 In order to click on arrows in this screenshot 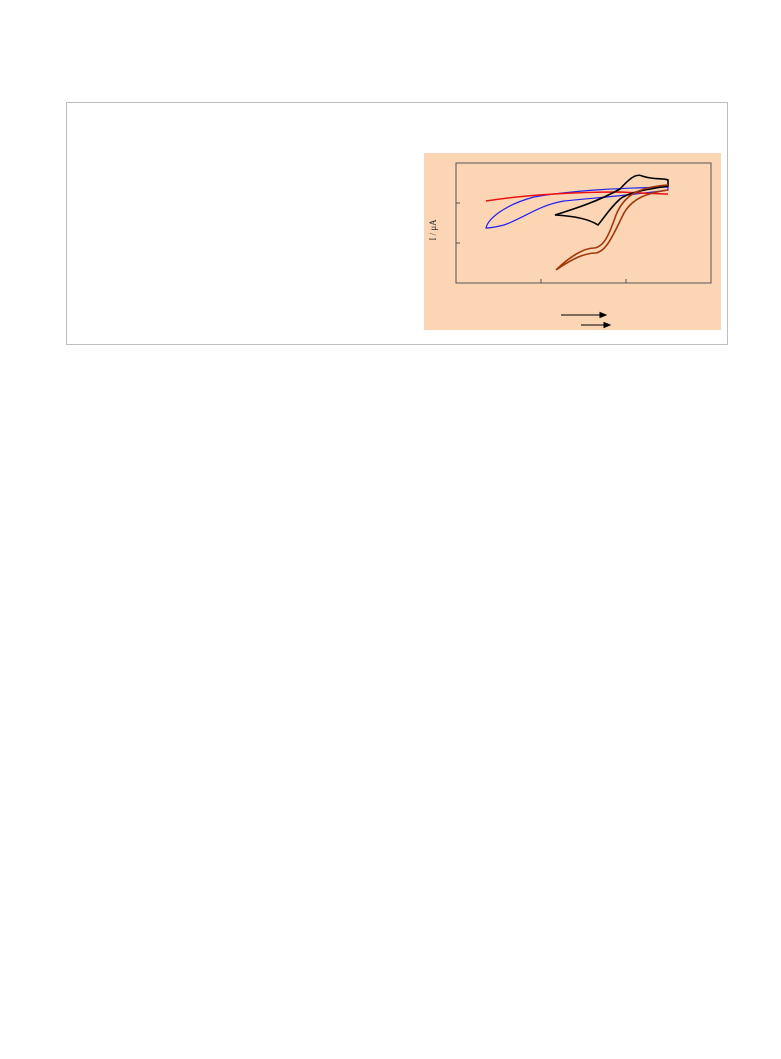, I will do `click(586, 320)`.